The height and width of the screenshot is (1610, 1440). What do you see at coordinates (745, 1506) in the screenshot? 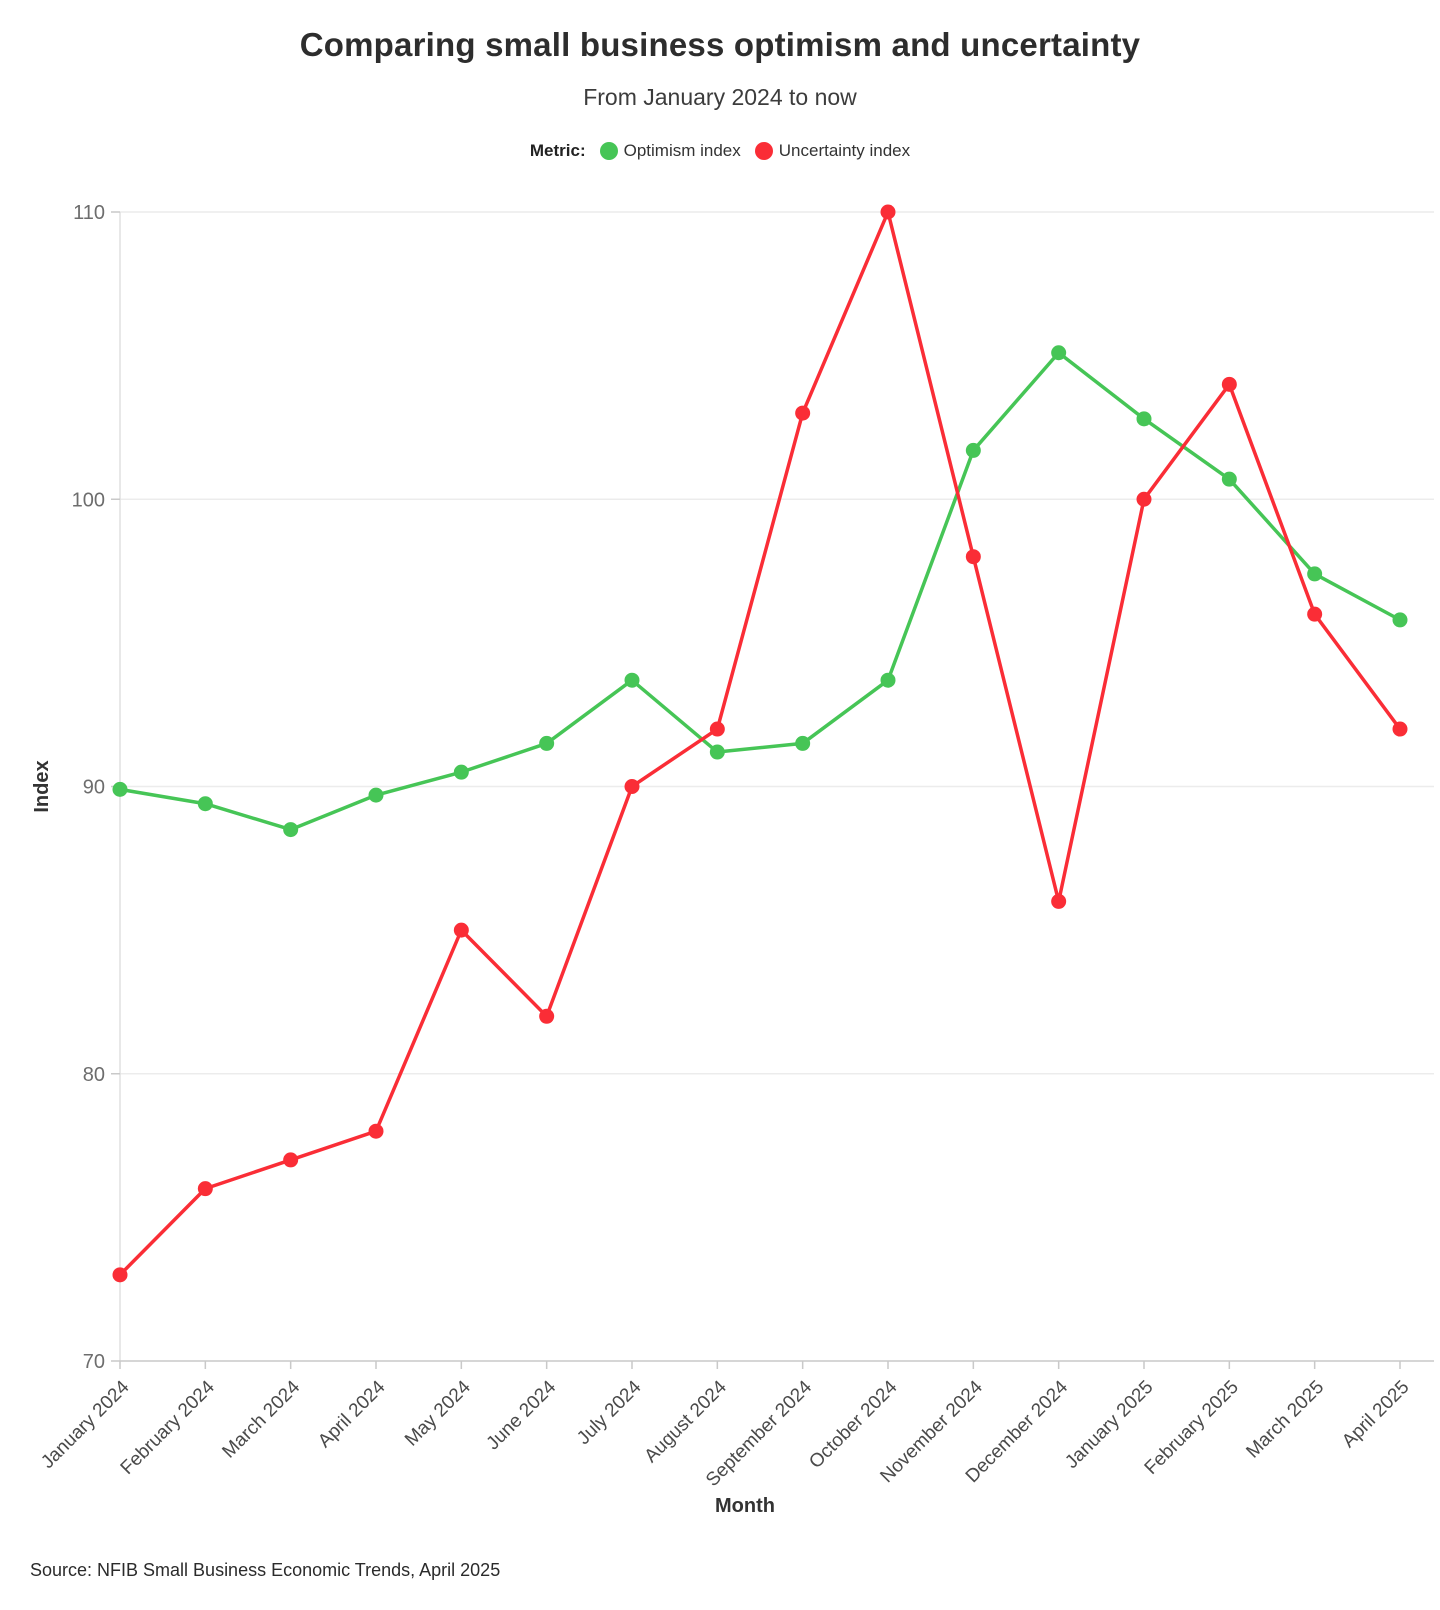
I see `x-axis-title: Month` at bounding box center [745, 1506].